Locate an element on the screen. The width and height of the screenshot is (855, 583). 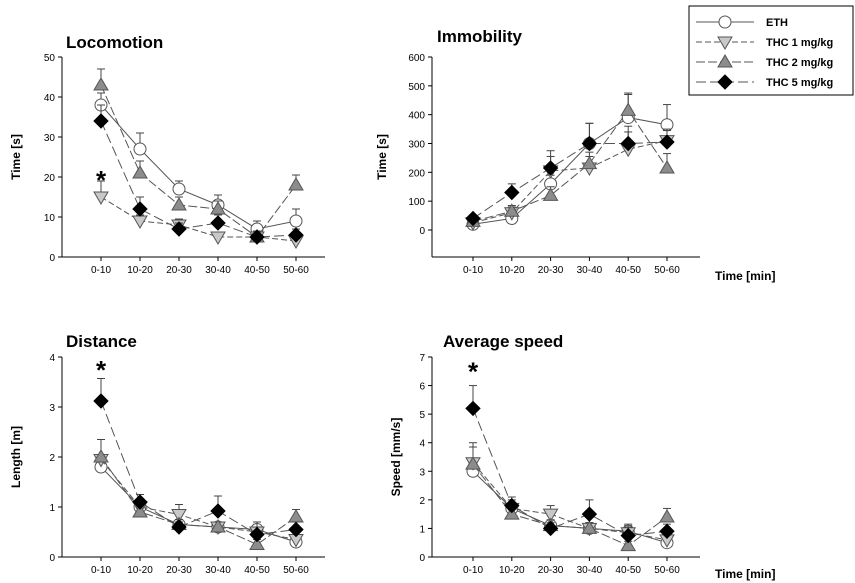
legend-entry: THC 2 mg/kg is located at coordinates (764, 61).